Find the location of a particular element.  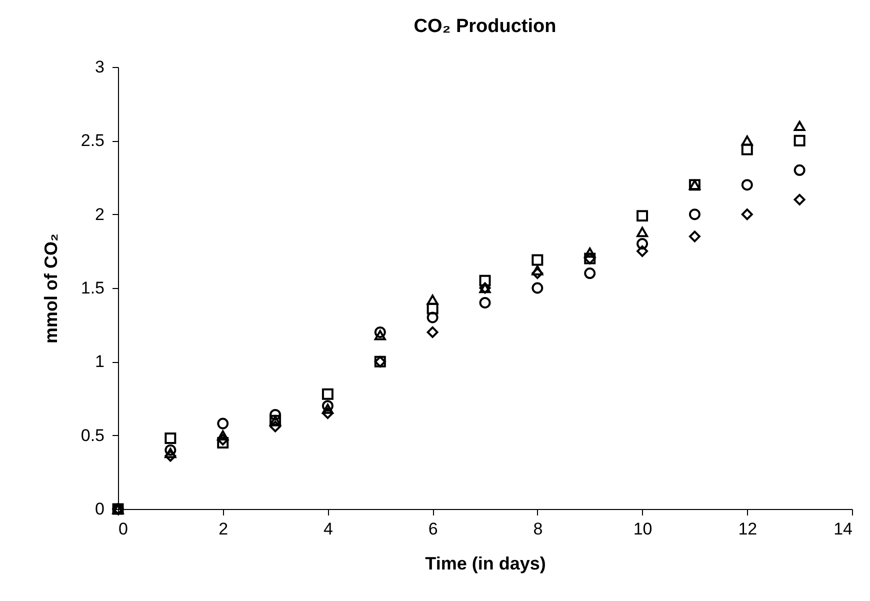

chart-title: CO₂ Production is located at coordinates (485, 26).